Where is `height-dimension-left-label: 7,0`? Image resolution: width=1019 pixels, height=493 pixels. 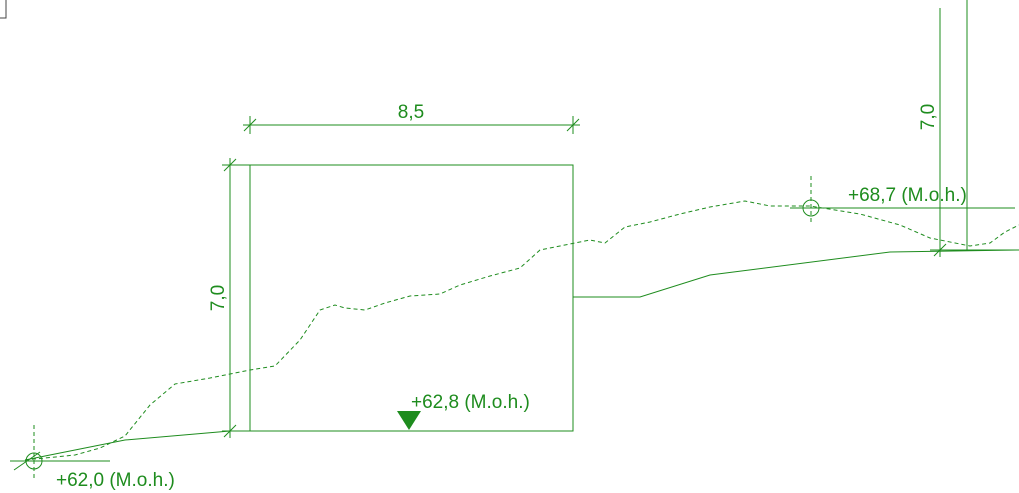
height-dimension-left-label: 7,0 is located at coordinates (218, 298).